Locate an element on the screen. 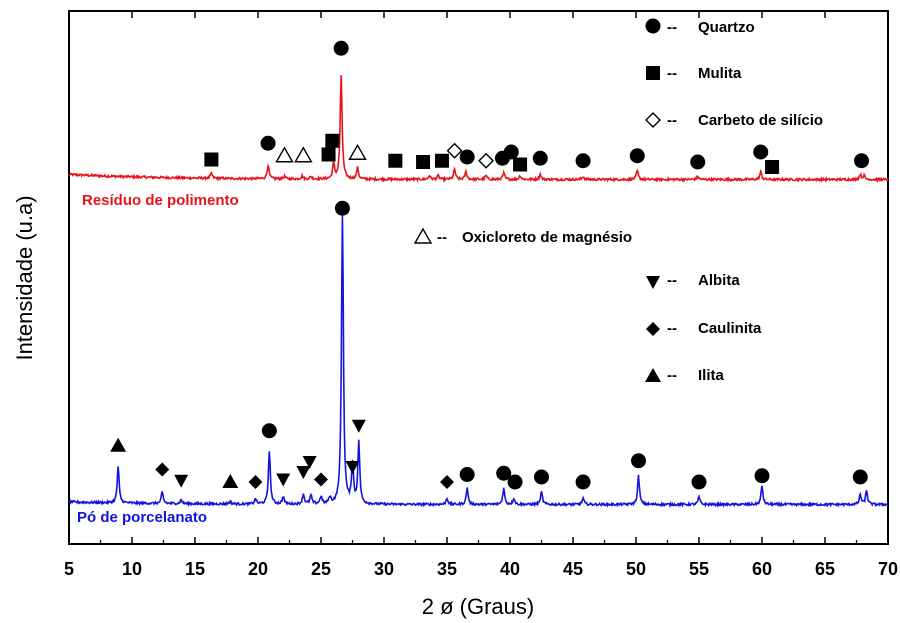 This screenshot has width=900, height=623. x-tick-label: 20 is located at coordinates (258, 569).